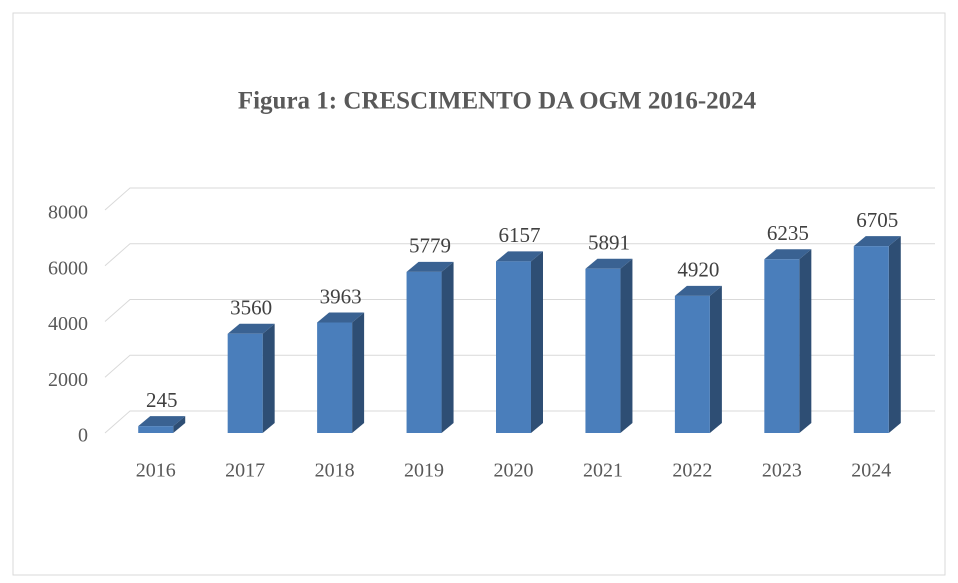 The height and width of the screenshot is (583, 958). What do you see at coordinates (430, 246) in the screenshot?
I see `data-label: 5779` at bounding box center [430, 246].